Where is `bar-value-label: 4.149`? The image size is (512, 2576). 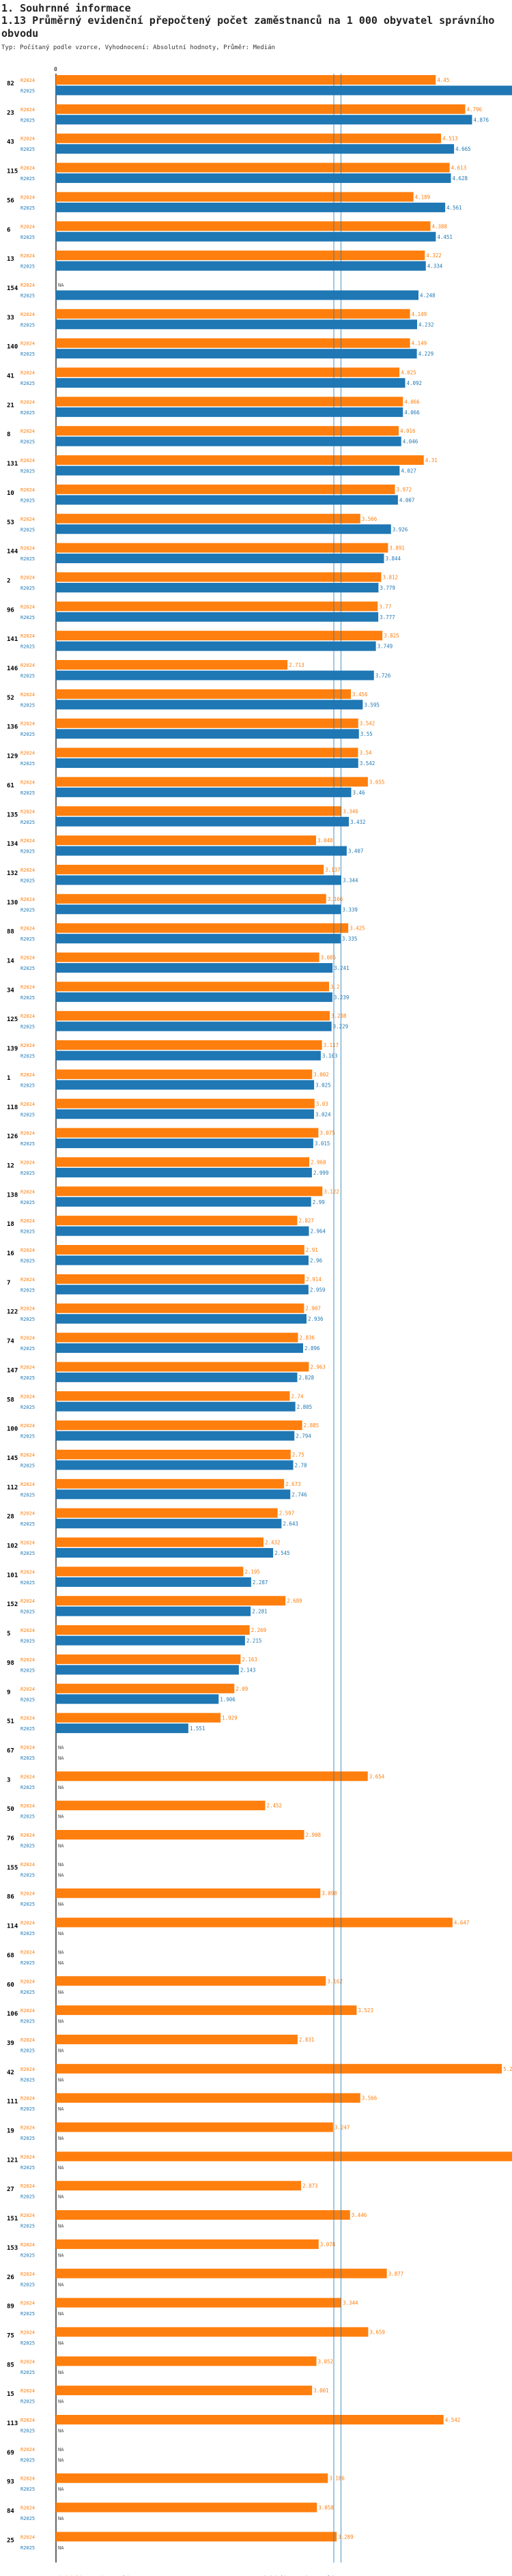 bar-value-label: 4.149 is located at coordinates (419, 344).